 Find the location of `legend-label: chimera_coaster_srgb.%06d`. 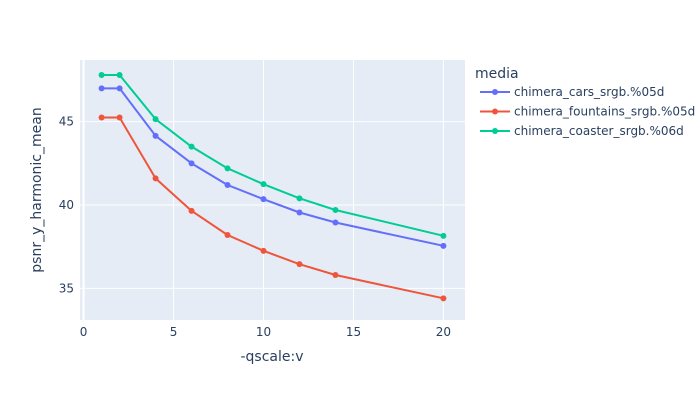

legend-label: chimera_coaster_srgb.%06d is located at coordinates (599, 131).